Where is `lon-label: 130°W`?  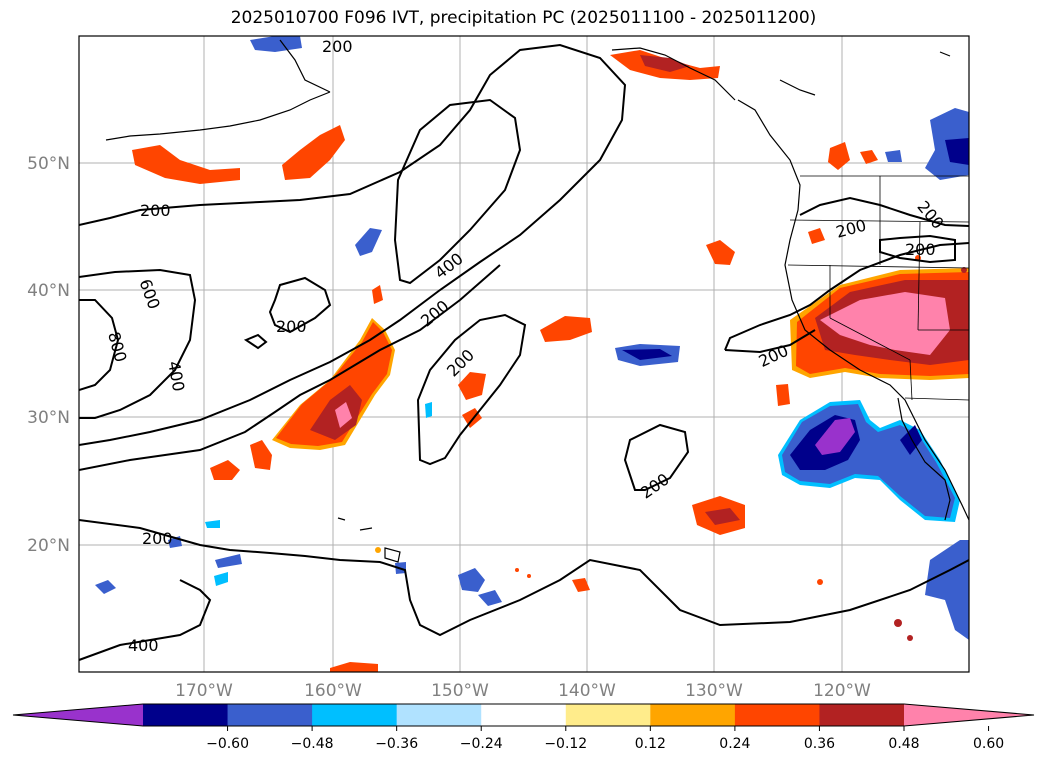
lon-label: 130°W is located at coordinates (714, 691).